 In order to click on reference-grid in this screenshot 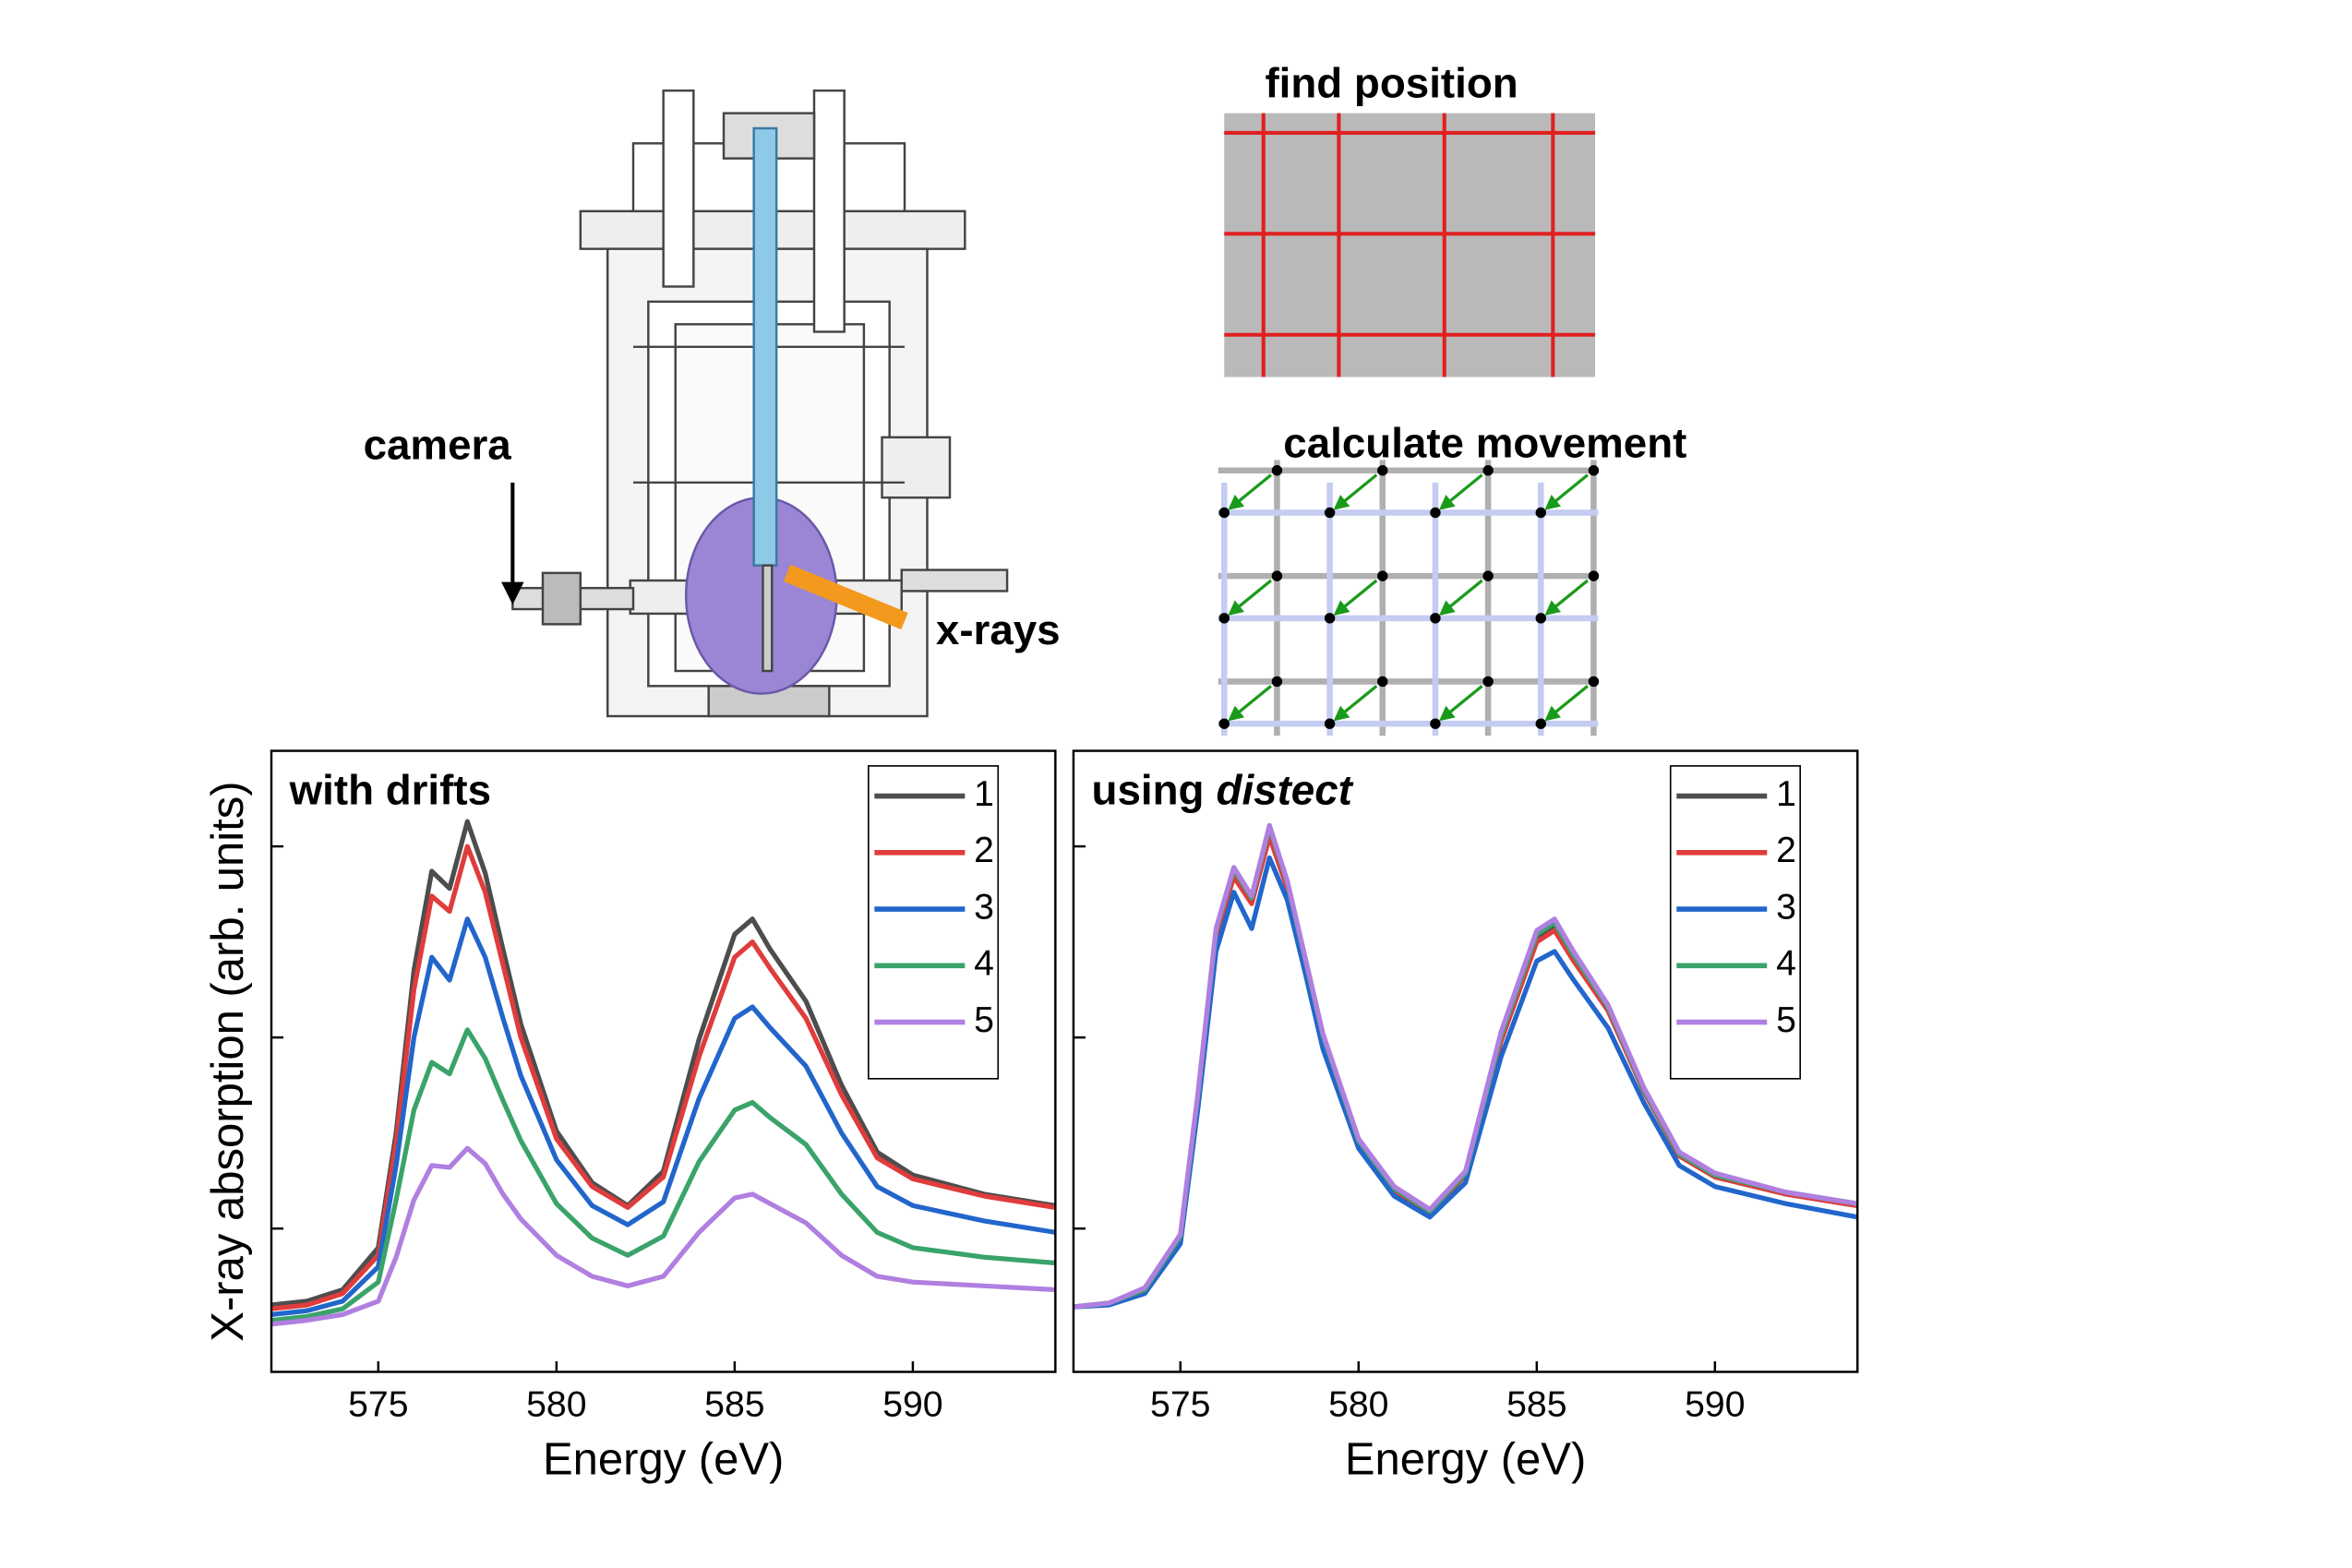, I will do `click(1408, 598)`.